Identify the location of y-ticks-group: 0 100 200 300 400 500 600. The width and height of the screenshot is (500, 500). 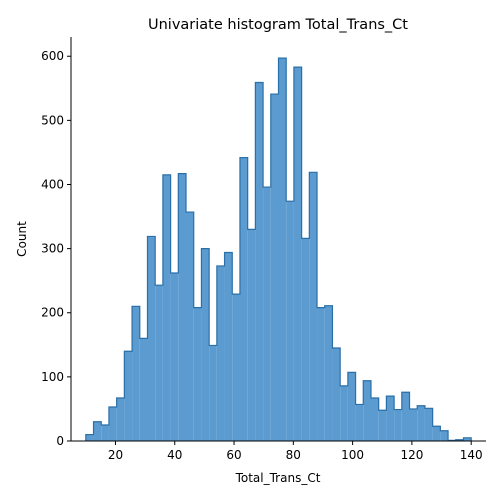
(56, 248).